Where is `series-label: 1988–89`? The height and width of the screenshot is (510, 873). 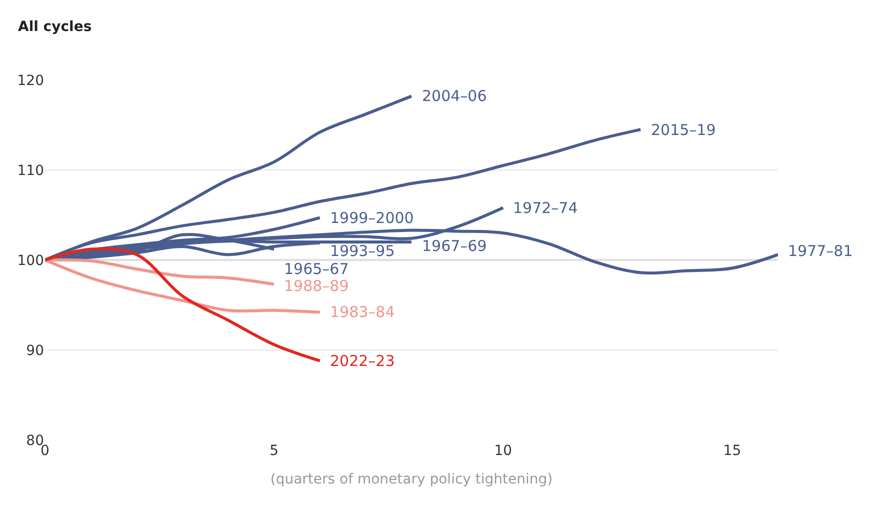 series-label: 1988–89 is located at coordinates (316, 286).